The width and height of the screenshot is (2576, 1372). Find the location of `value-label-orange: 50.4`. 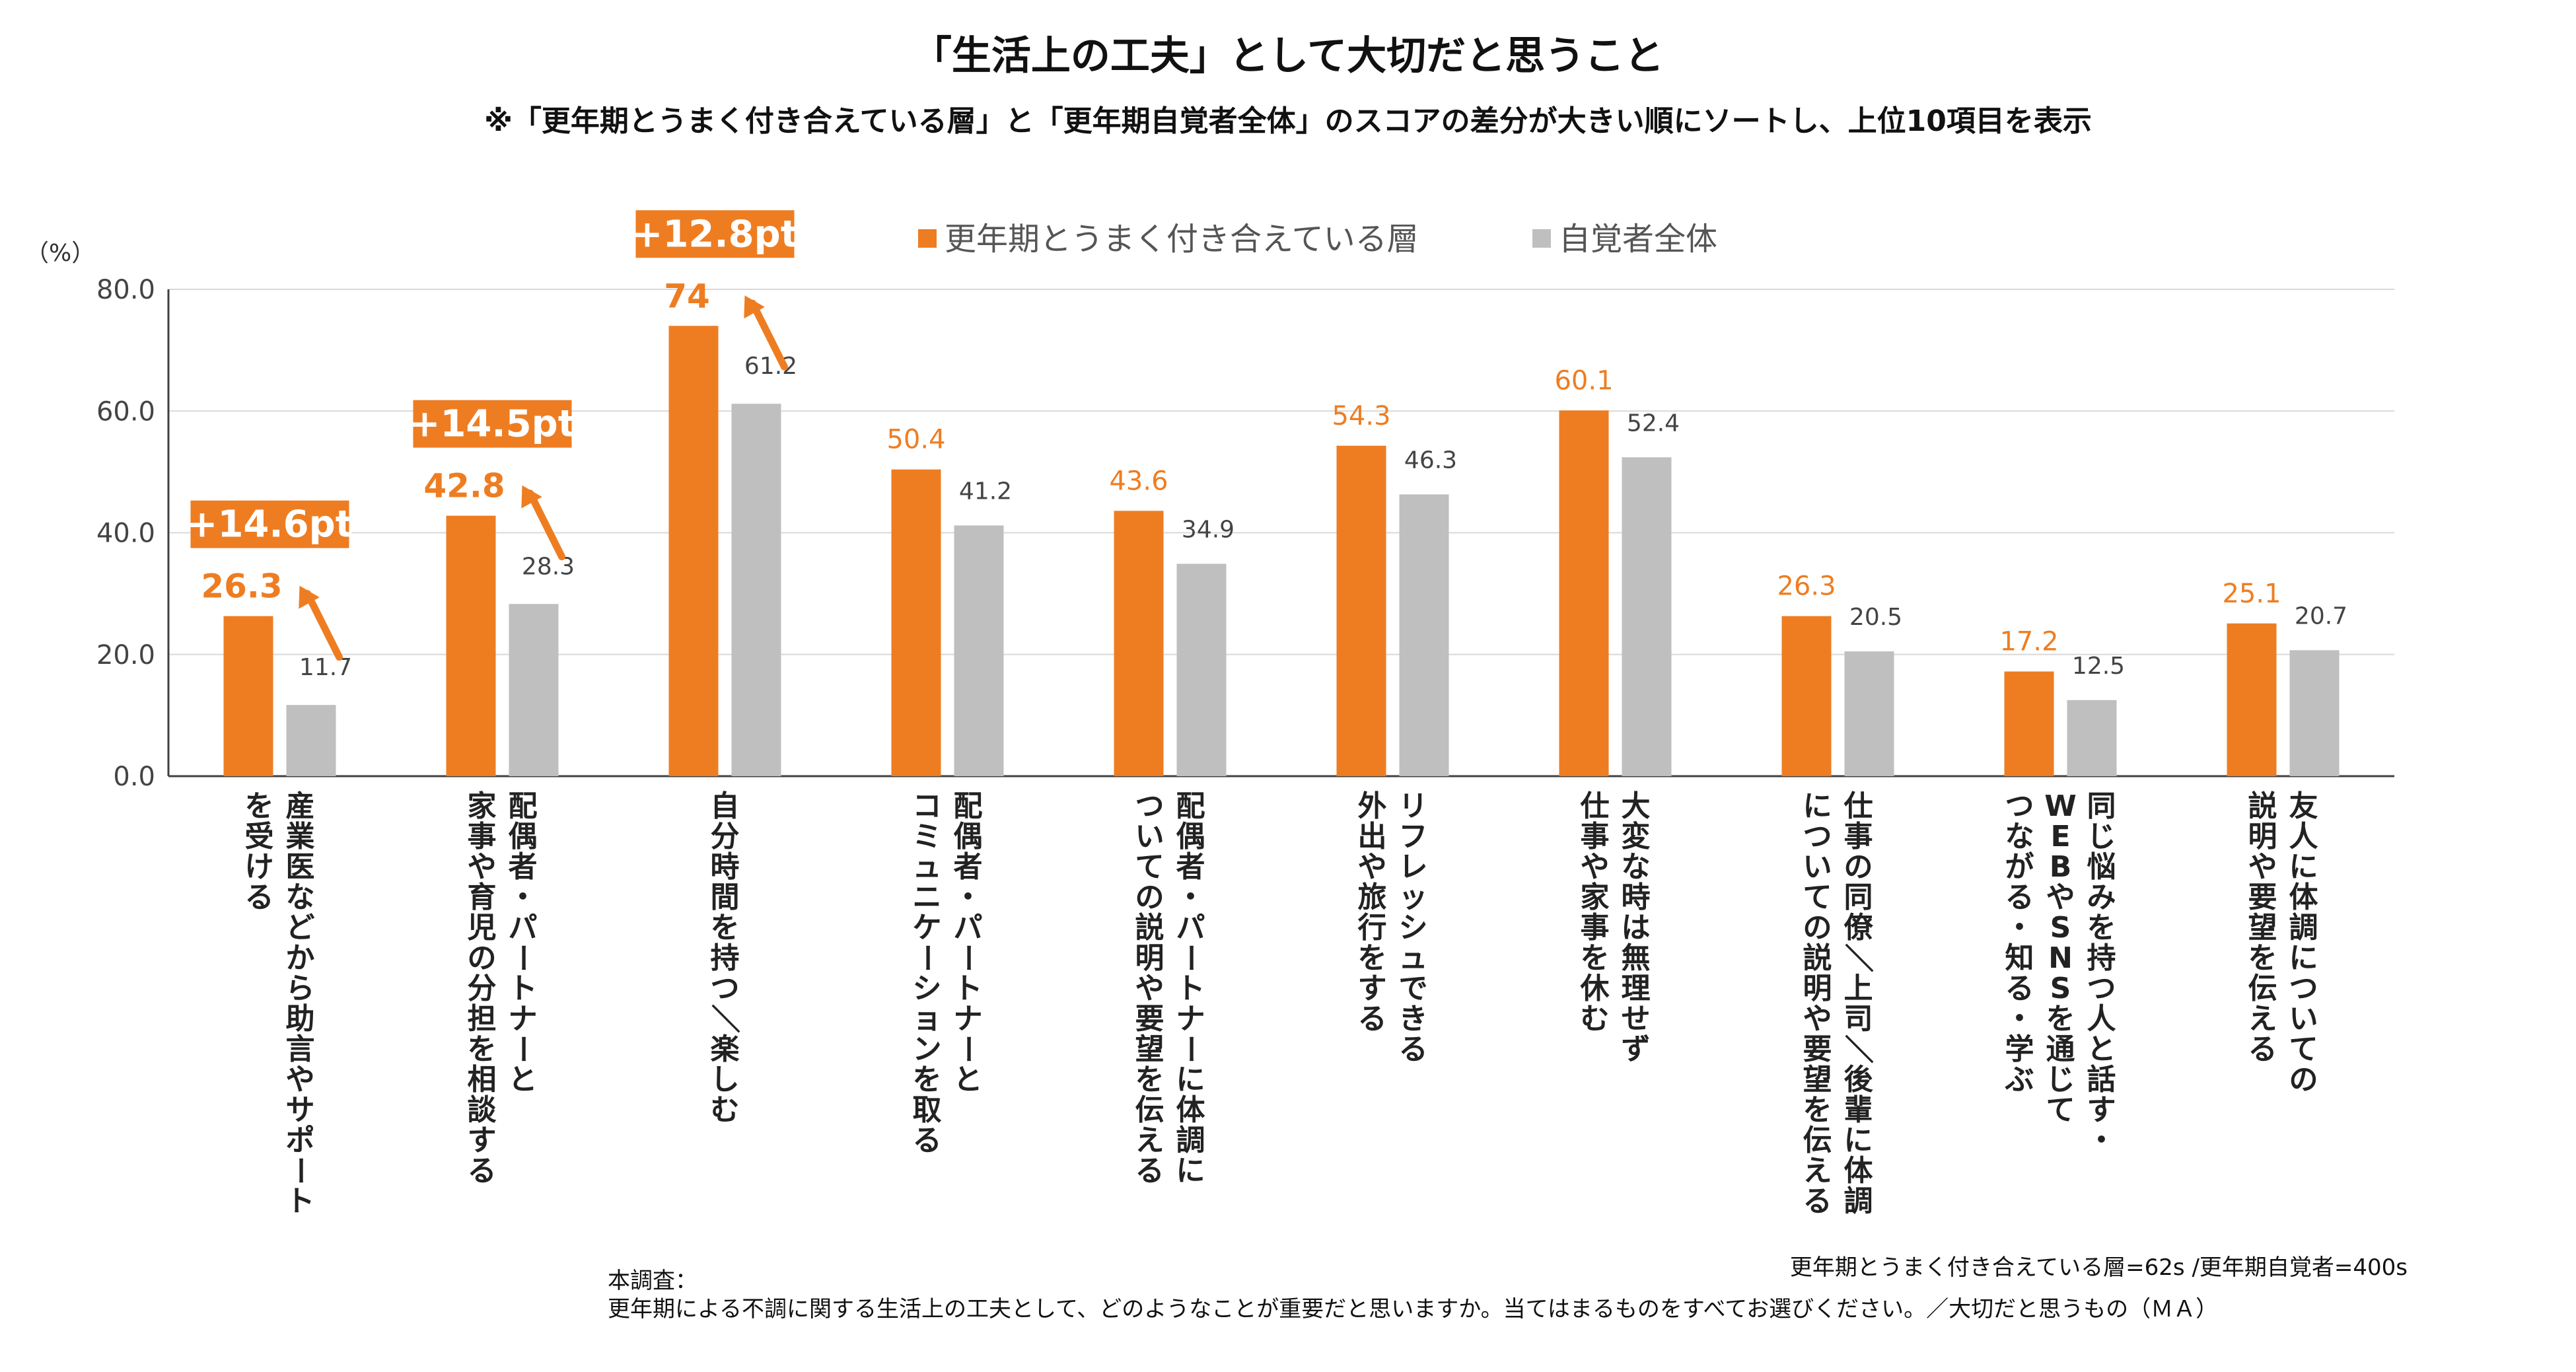

value-label-orange: 50.4 is located at coordinates (916, 440).